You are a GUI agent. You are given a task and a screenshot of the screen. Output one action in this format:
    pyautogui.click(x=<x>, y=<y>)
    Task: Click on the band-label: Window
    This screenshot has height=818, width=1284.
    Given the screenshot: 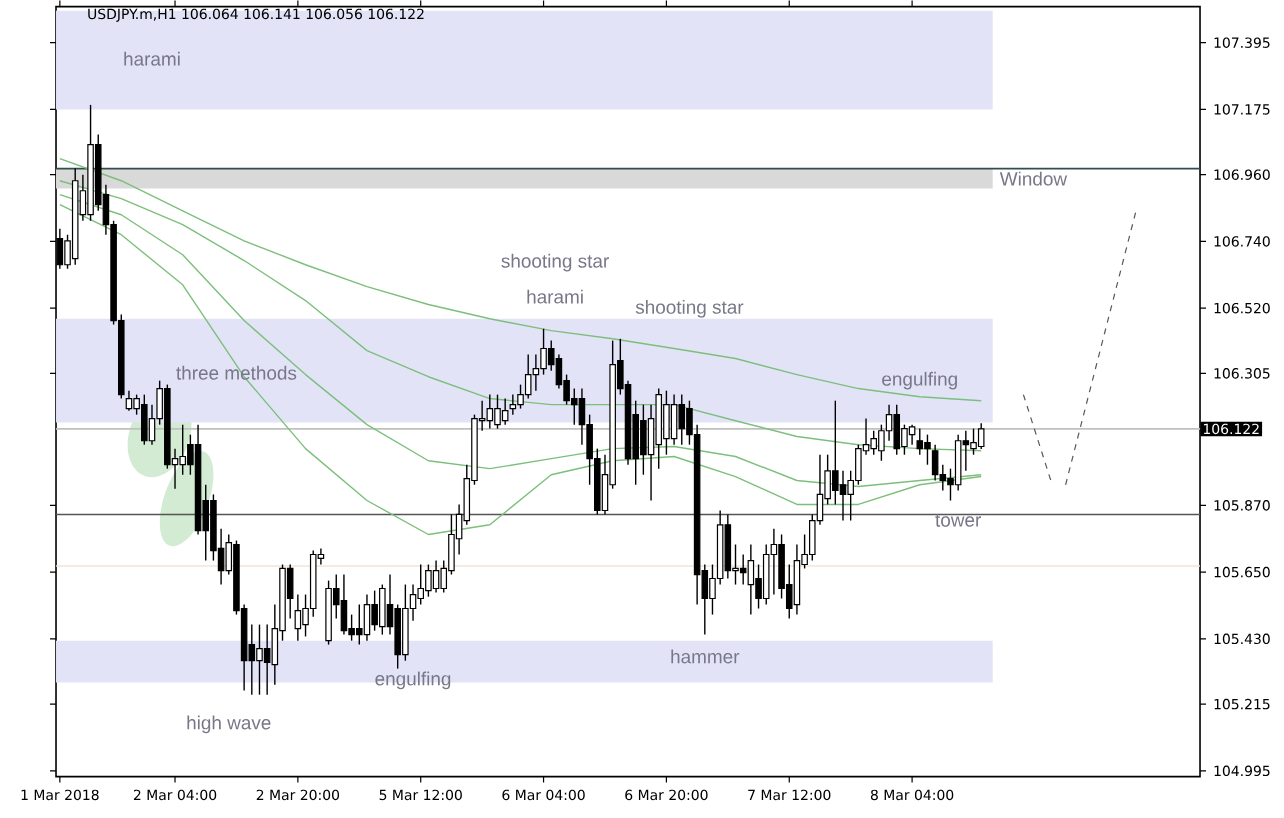 What is the action you would take?
    pyautogui.click(x=1033, y=178)
    